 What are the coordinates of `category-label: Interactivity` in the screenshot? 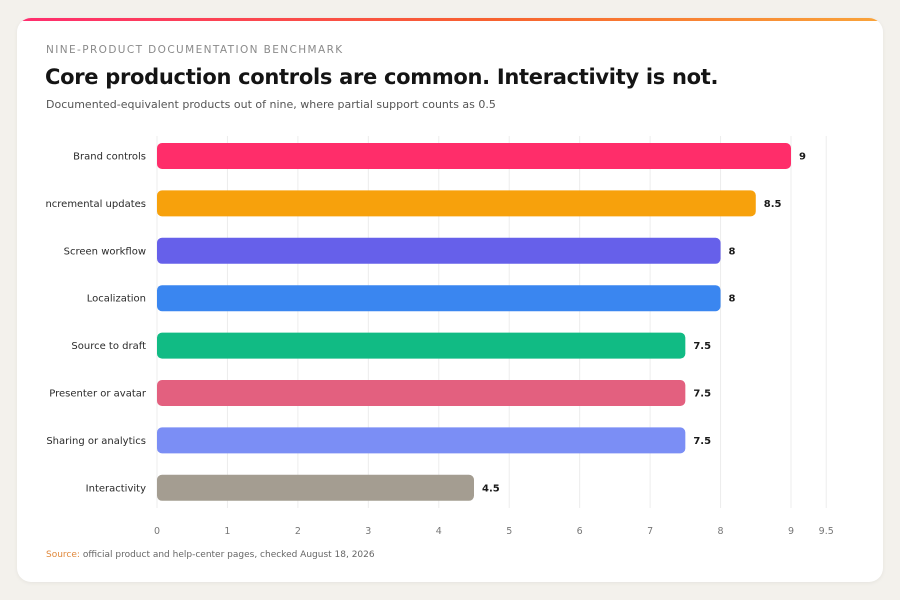 It's located at (116, 488).